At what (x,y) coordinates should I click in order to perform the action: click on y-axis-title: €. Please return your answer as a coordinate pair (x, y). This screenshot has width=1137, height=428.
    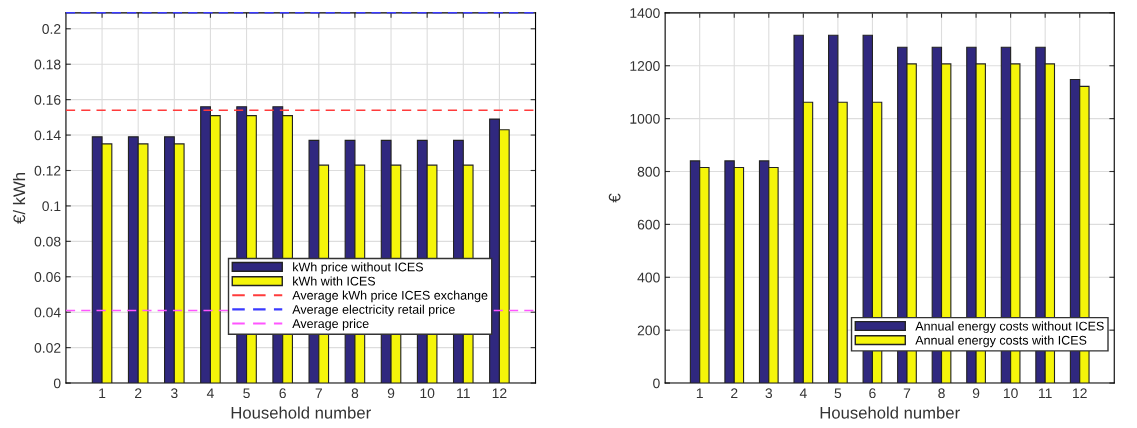
    Looking at the image, I should click on (614, 198).